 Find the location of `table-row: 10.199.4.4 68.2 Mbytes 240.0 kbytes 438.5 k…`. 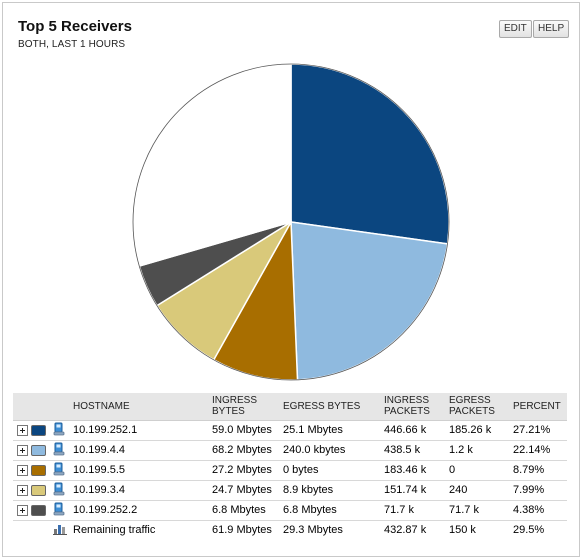

table-row: 10.199.4.4 68.2 Mbytes 240.0 kbytes 438.5 k… is located at coordinates (290, 449).